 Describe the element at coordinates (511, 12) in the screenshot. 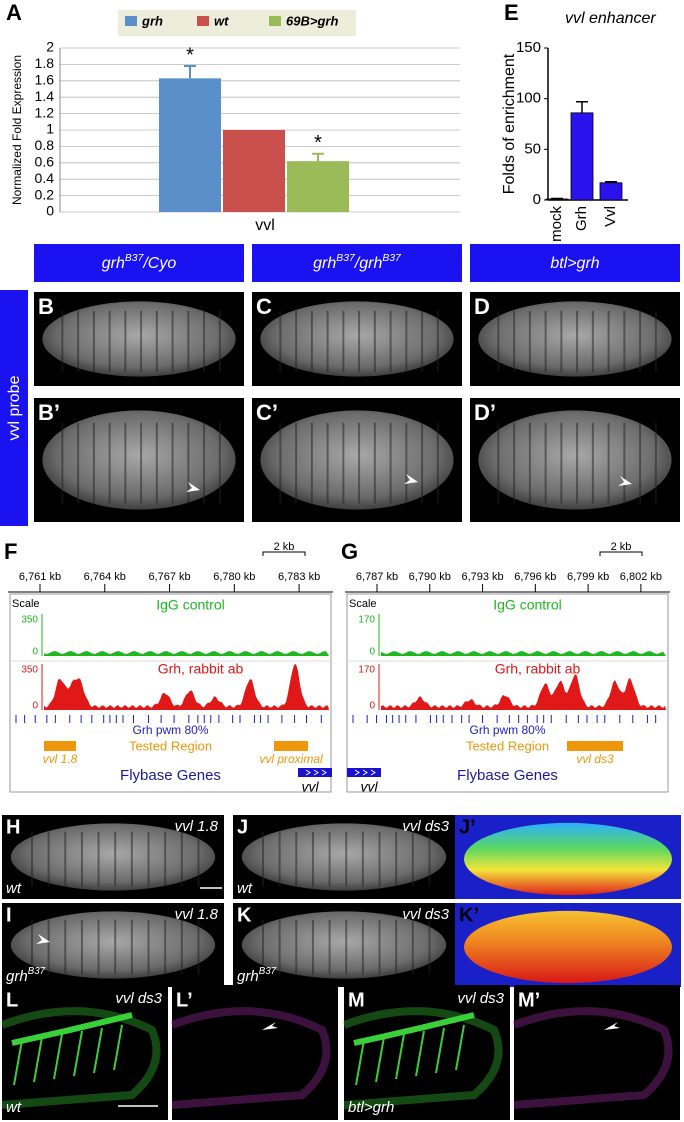

I see `panel-letter: E` at that location.